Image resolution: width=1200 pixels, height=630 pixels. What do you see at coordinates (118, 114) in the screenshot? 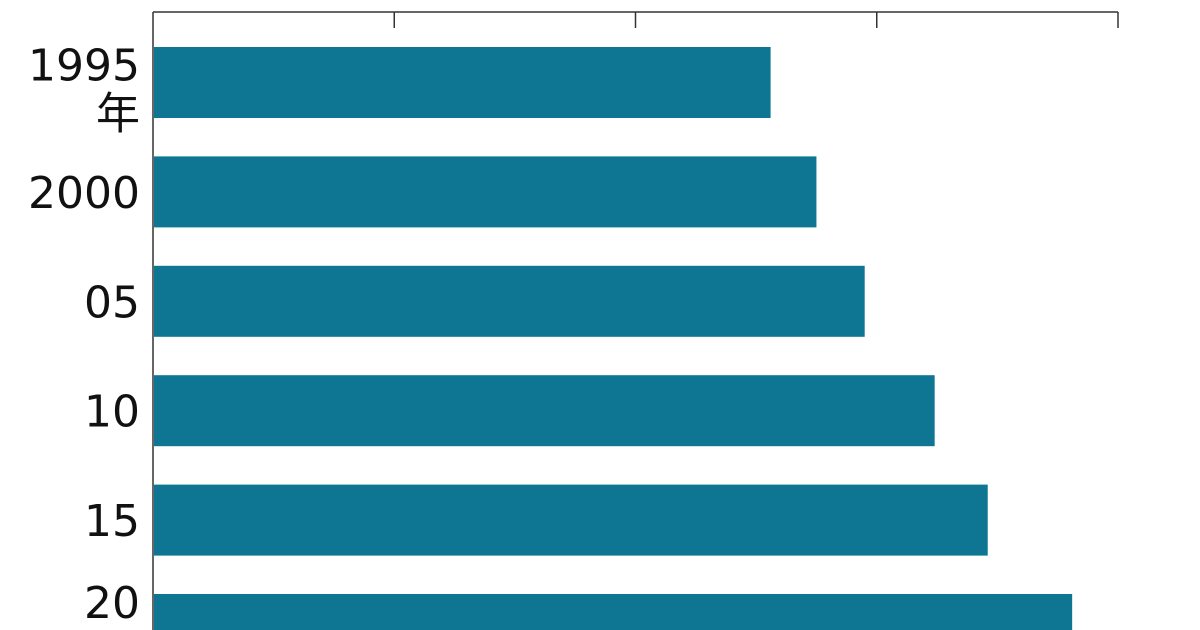
I see `category-unit-label: 年` at bounding box center [118, 114].